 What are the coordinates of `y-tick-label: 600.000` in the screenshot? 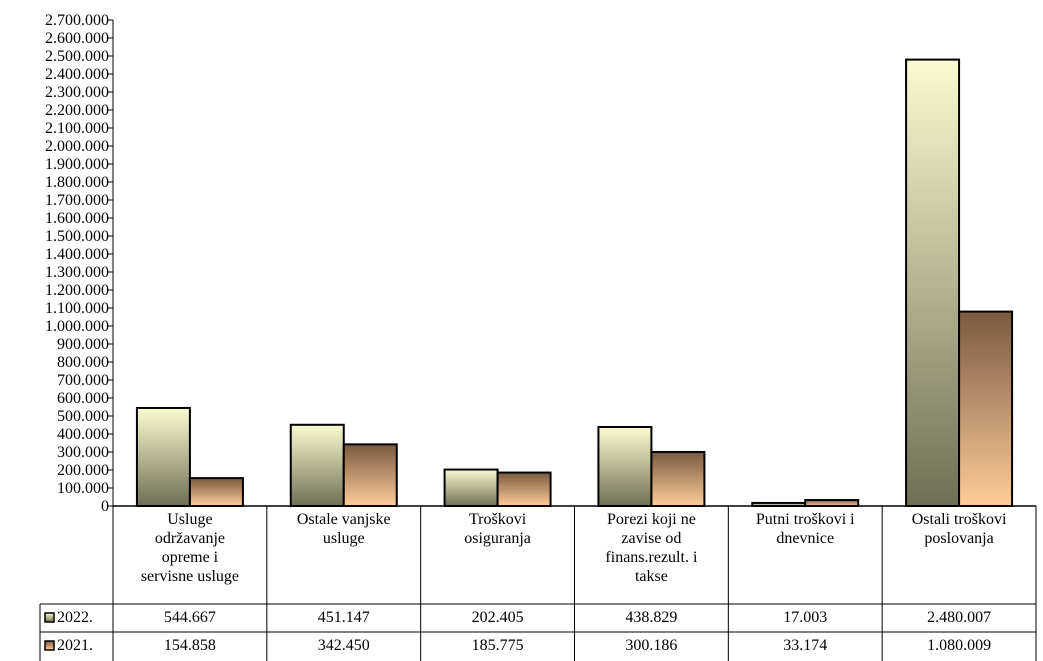 It's located at (83, 398).